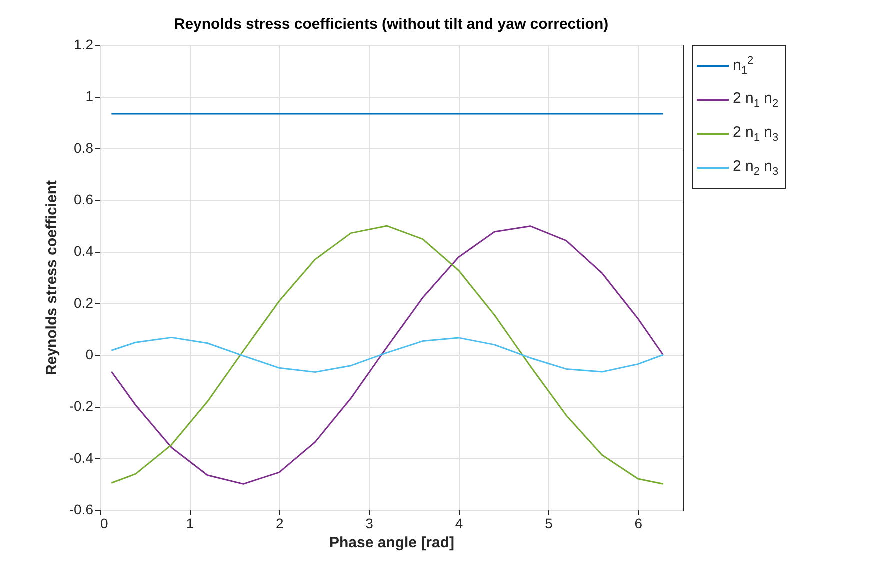  What do you see at coordinates (84, 44) in the screenshot?
I see `y-tick-label: 1.2` at bounding box center [84, 44].